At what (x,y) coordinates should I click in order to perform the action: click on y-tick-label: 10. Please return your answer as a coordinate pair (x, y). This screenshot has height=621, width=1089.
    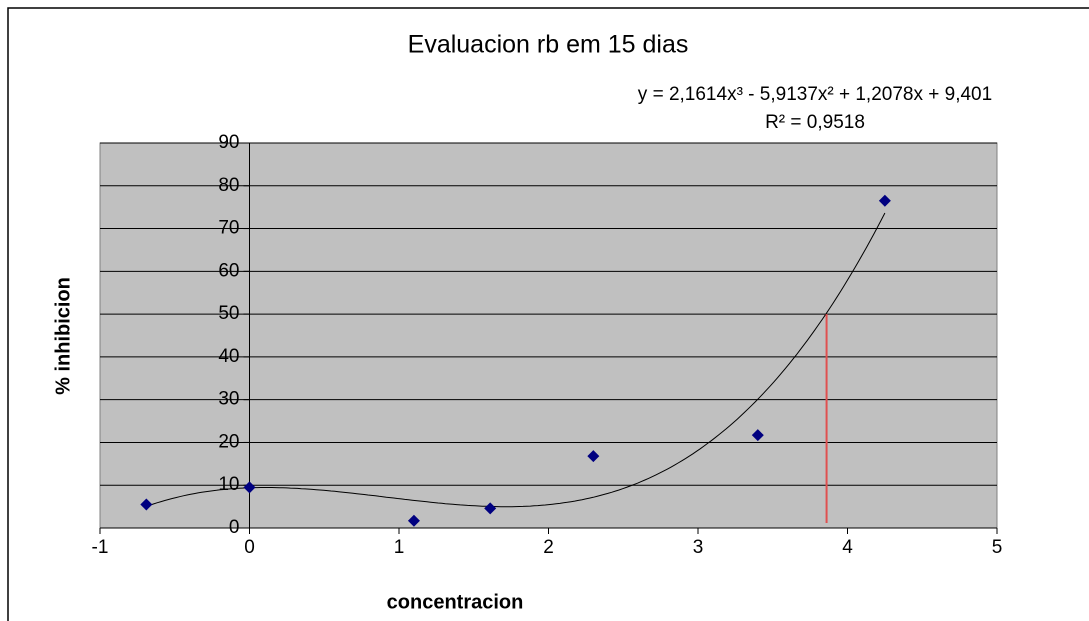
    Looking at the image, I should click on (228, 484).